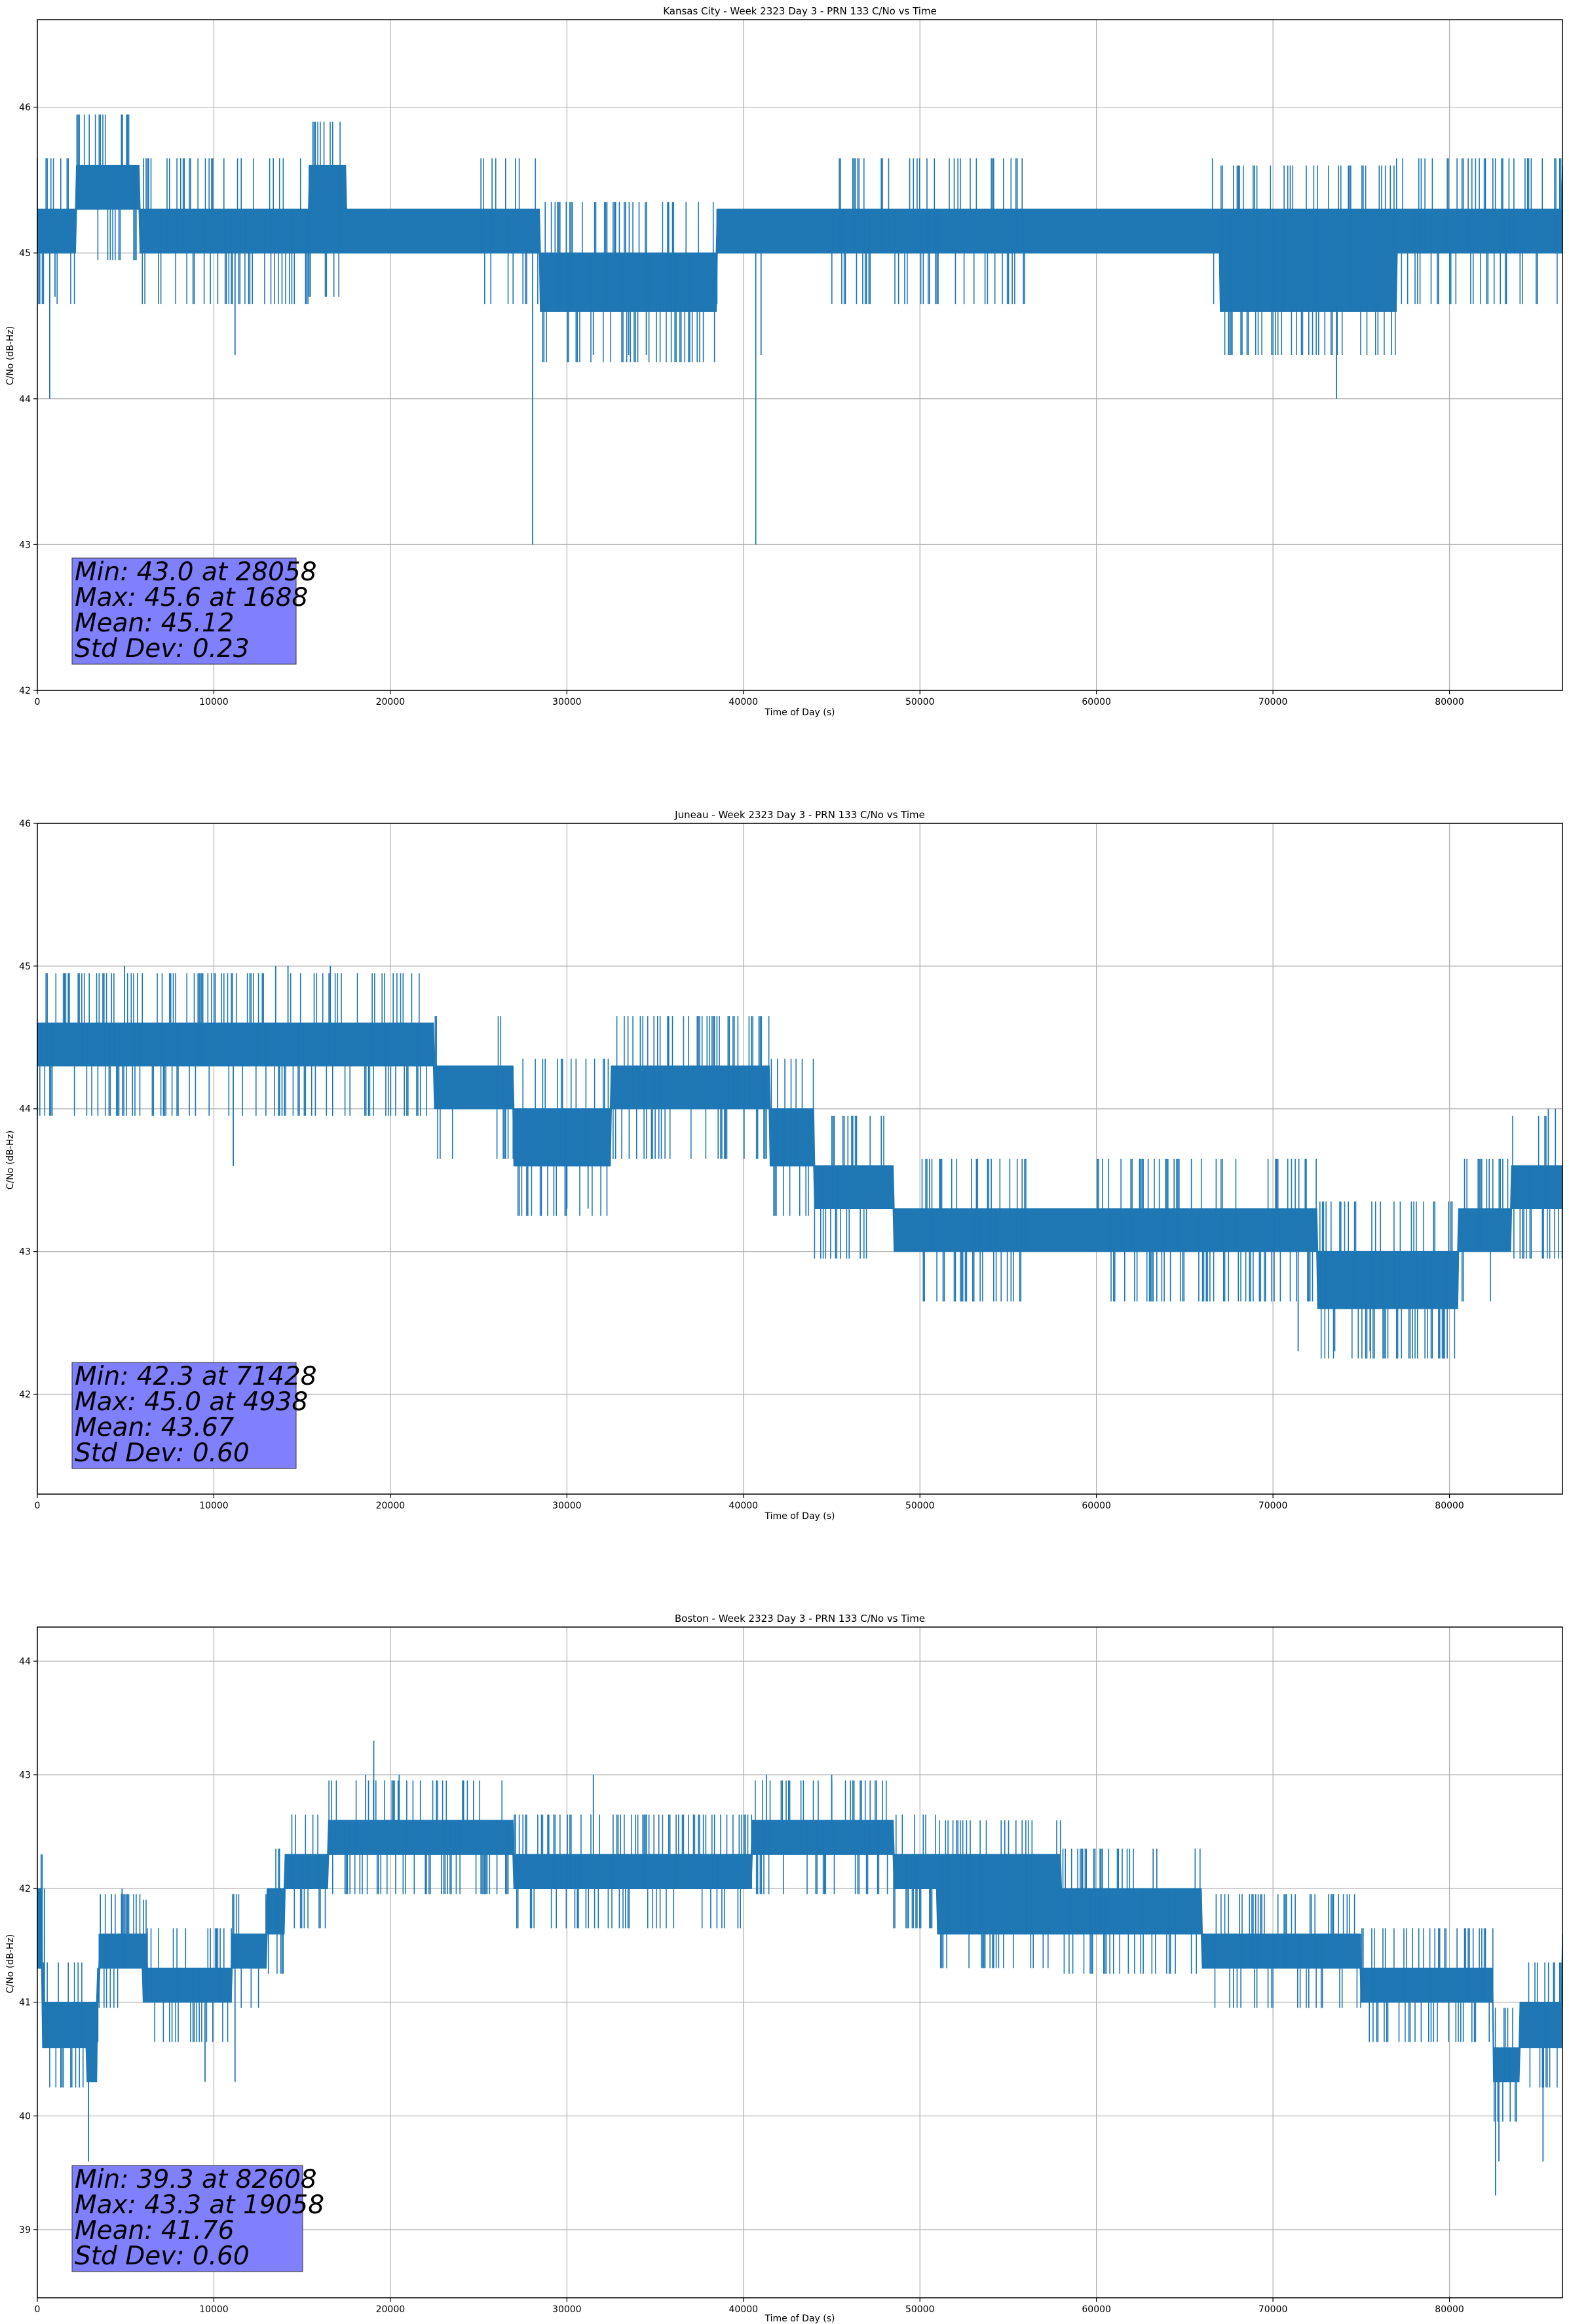  What do you see at coordinates (25, 2003) in the screenshot?
I see `y-tick-label: 41` at bounding box center [25, 2003].